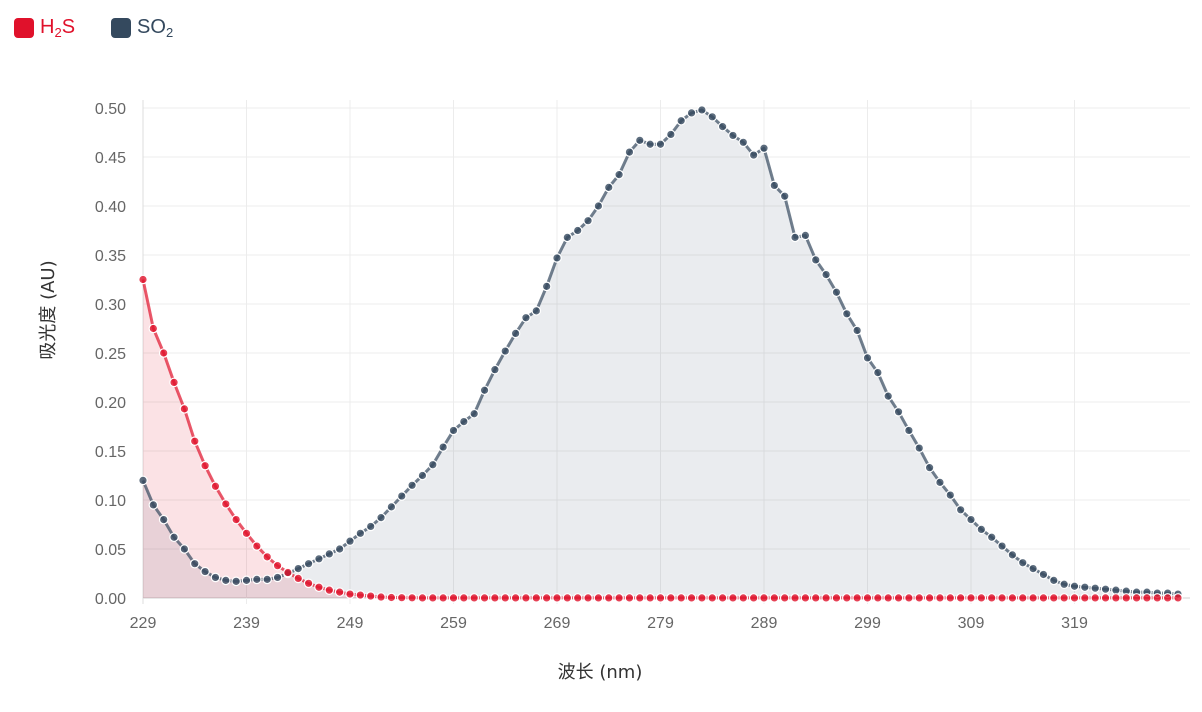  What do you see at coordinates (142, 28) in the screenshot?
I see `legend-item-so2: SO2` at bounding box center [142, 28].